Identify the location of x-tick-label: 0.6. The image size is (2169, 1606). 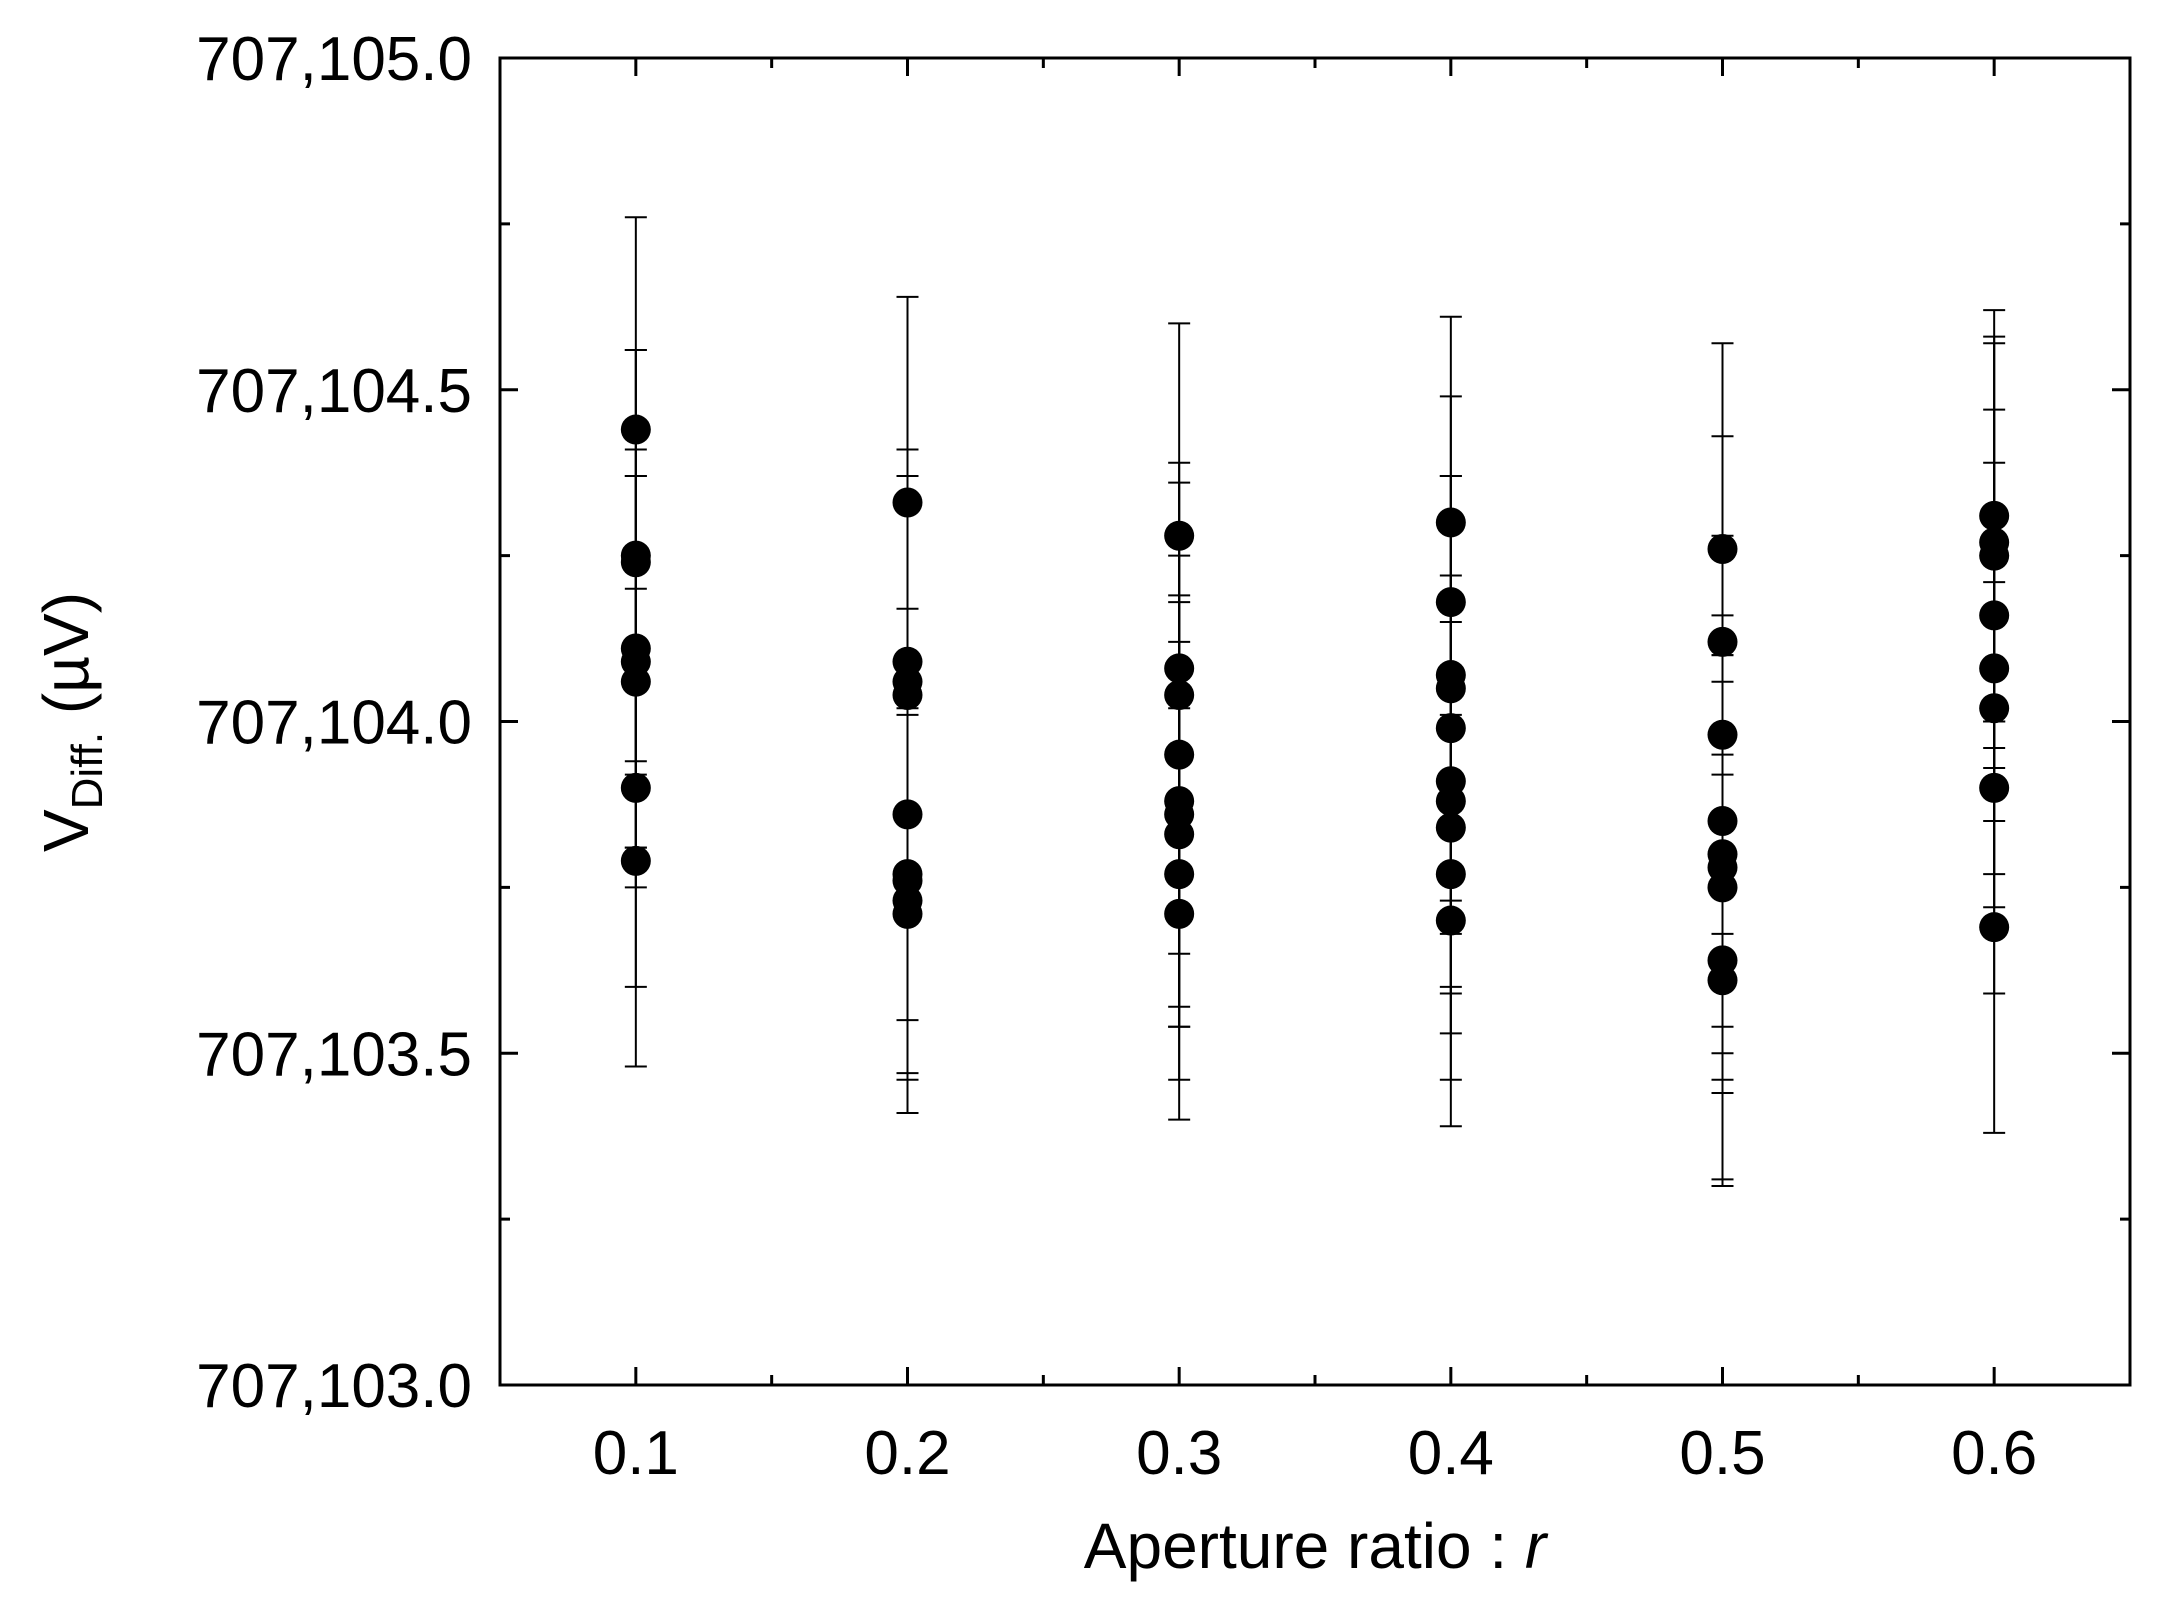
(1994, 1453).